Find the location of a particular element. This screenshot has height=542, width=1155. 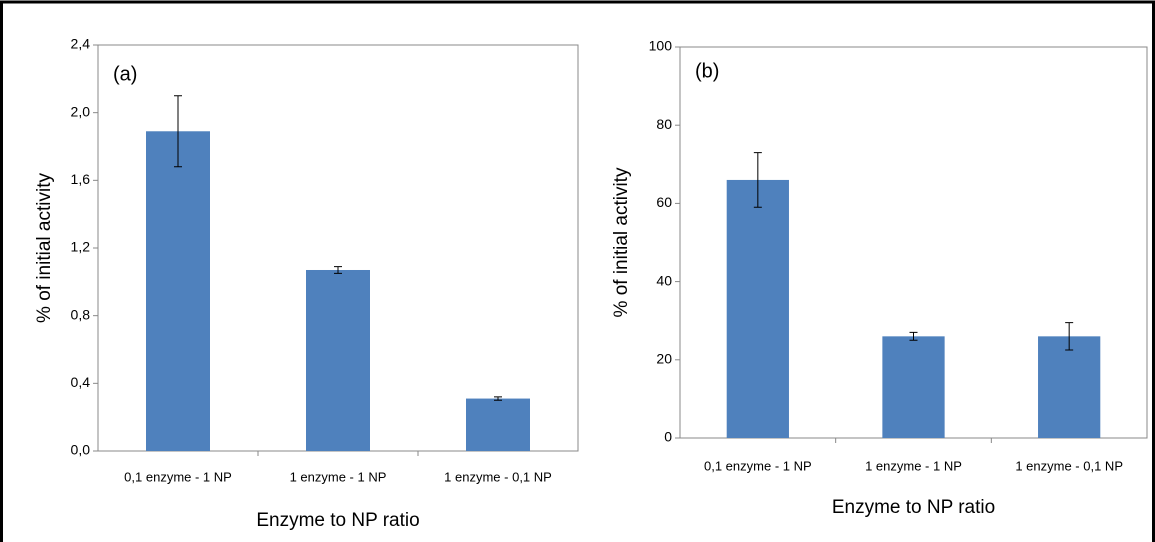

y-tick-label: 1,2 is located at coordinates (81, 247).